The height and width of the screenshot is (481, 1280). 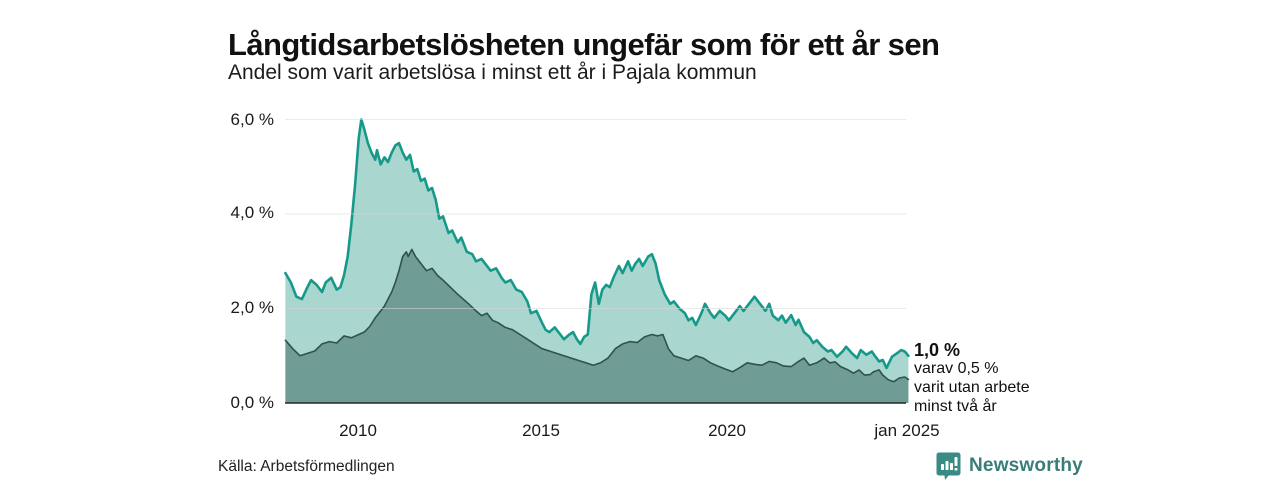 I want to click on newsworthy-wordmark: Newsworthy, so click(x=1026, y=465).